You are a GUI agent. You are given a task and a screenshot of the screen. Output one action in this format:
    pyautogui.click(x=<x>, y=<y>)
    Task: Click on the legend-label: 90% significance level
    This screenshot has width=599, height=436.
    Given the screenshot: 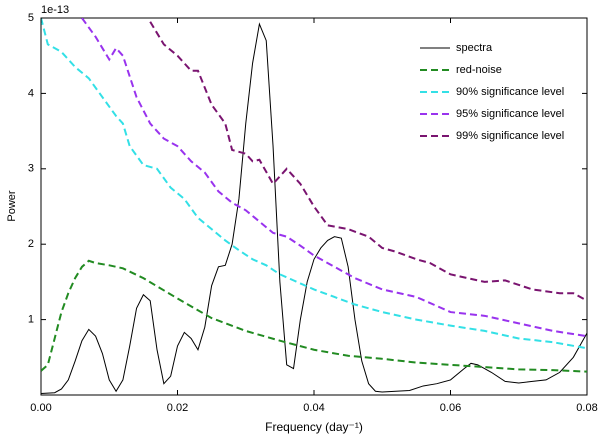 What is the action you would take?
    pyautogui.click(x=510, y=92)
    